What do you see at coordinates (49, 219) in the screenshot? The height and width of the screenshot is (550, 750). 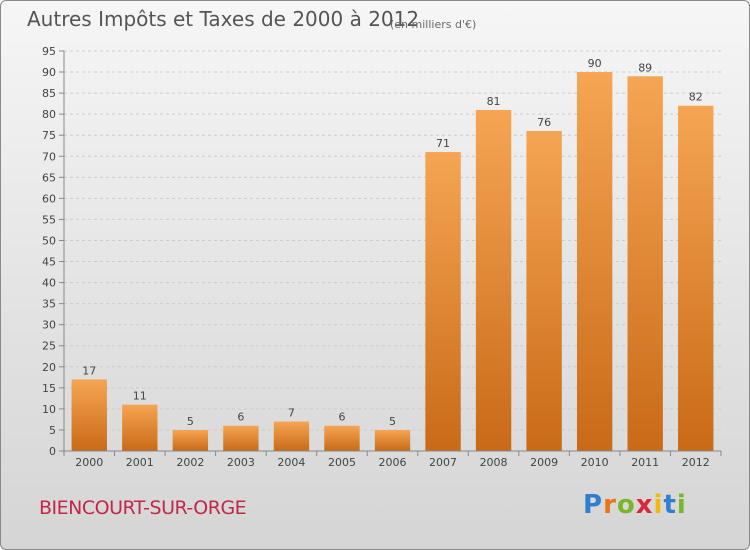 I see `y-tick-label: 55` at bounding box center [49, 219].